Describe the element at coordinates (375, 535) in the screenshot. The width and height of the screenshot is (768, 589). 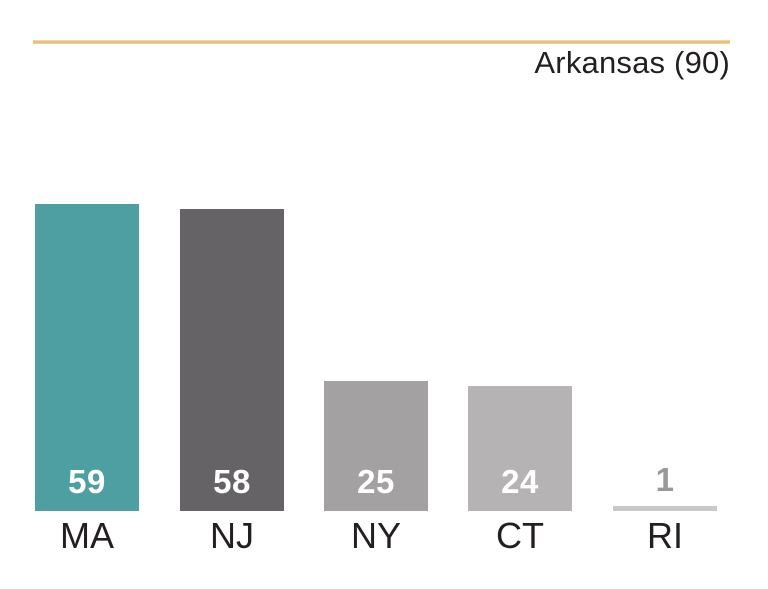
I see `x-axis-label-ny: NY` at that location.